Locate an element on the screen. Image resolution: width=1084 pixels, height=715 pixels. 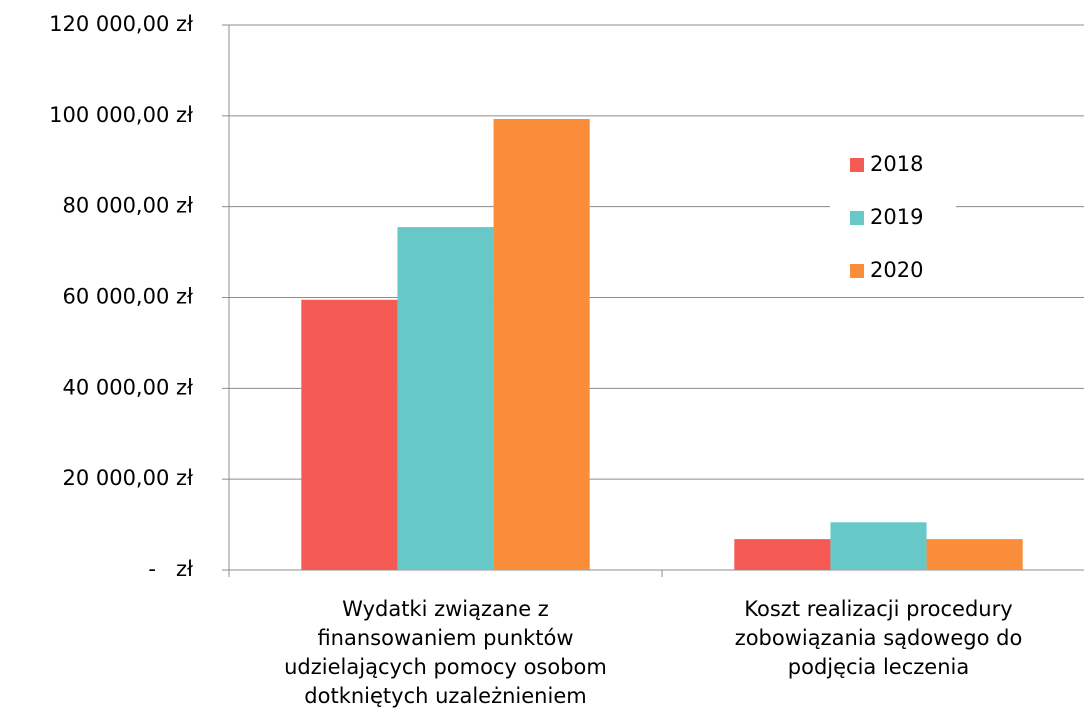
y-tick-label: - zł is located at coordinates (170, 569).